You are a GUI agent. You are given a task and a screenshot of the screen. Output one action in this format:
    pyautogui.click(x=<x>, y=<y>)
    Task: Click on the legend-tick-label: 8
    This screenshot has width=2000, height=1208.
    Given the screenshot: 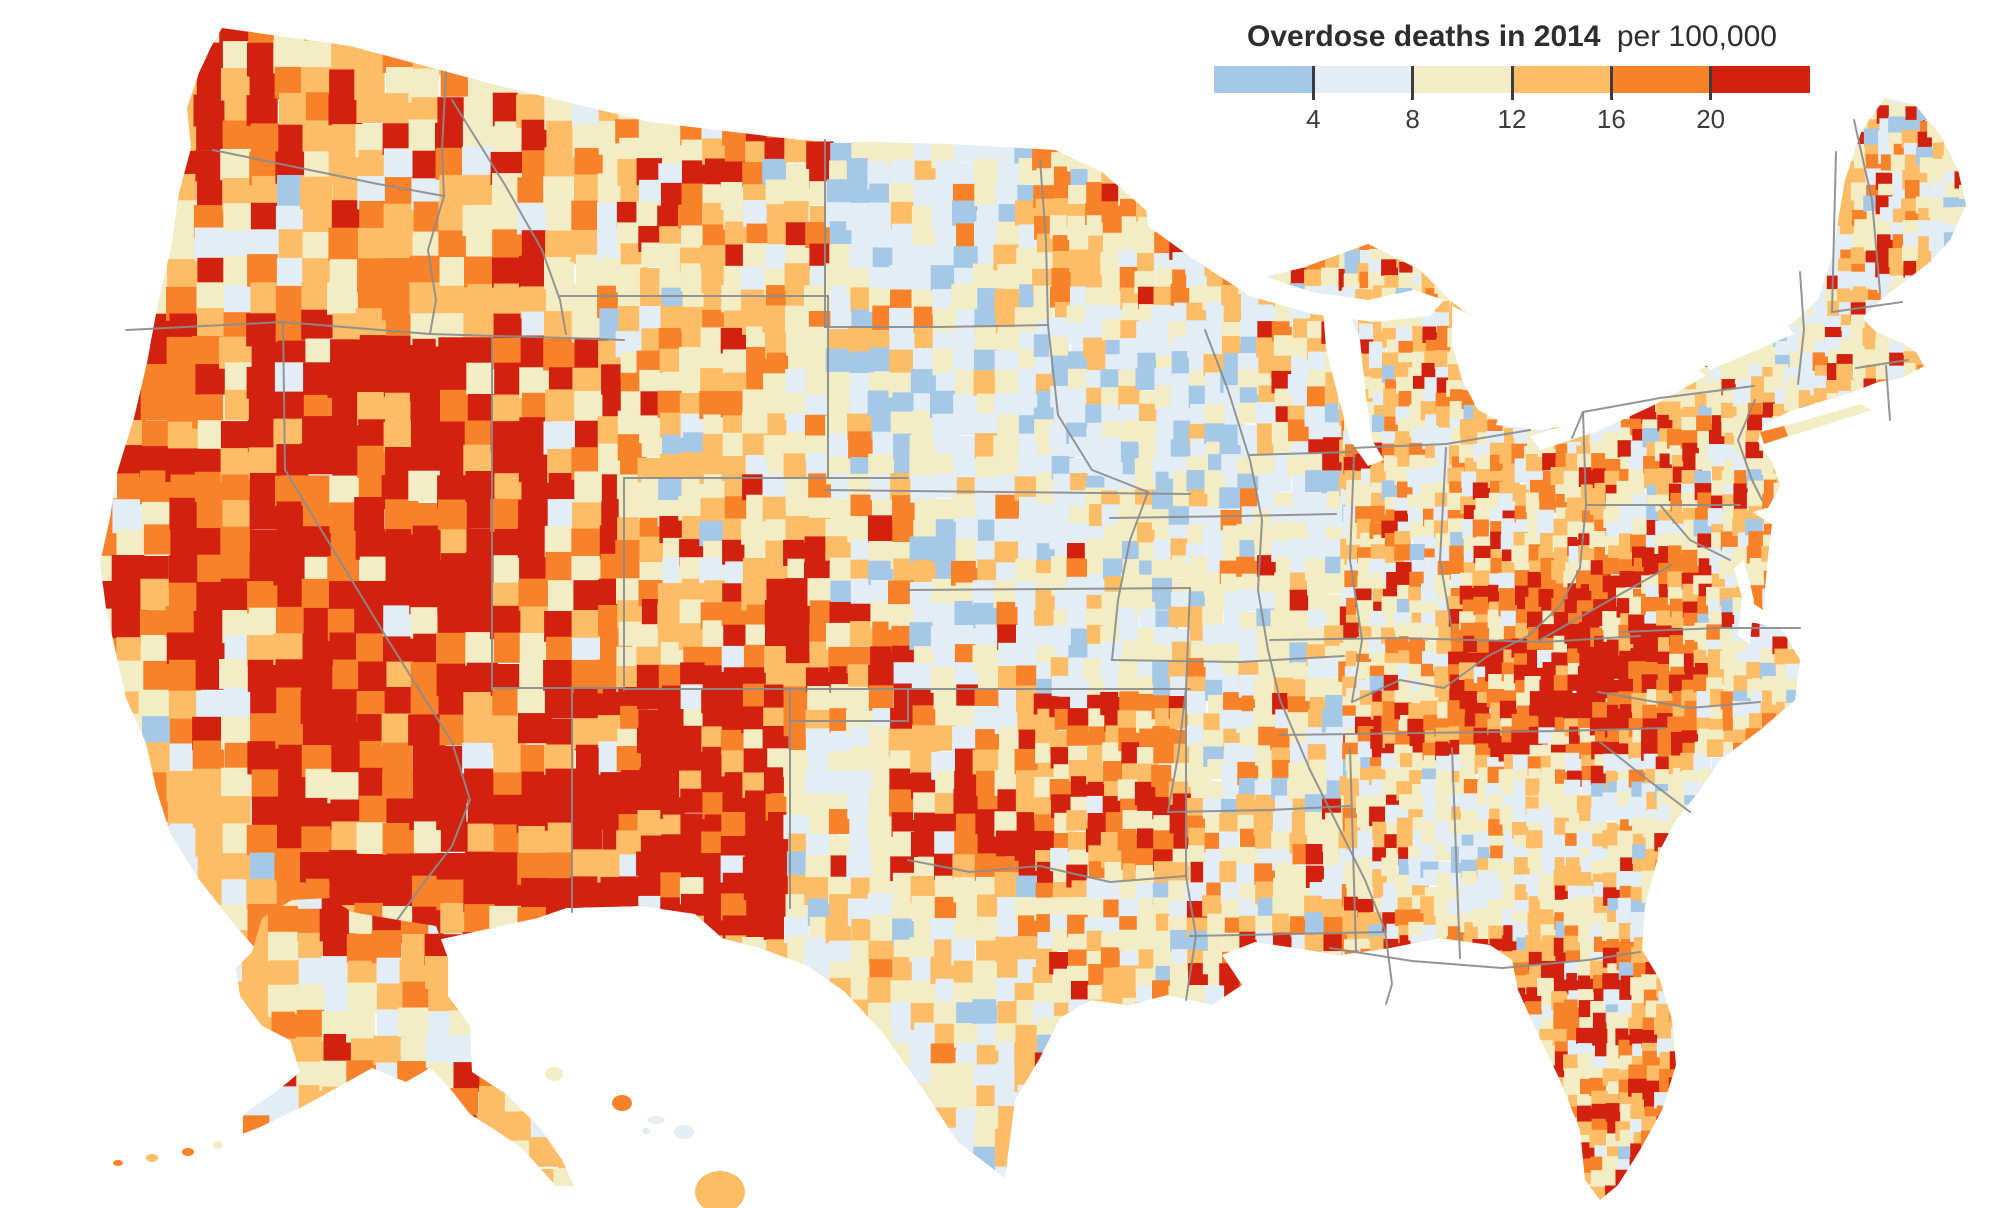 What is the action you would take?
    pyautogui.click(x=1412, y=119)
    